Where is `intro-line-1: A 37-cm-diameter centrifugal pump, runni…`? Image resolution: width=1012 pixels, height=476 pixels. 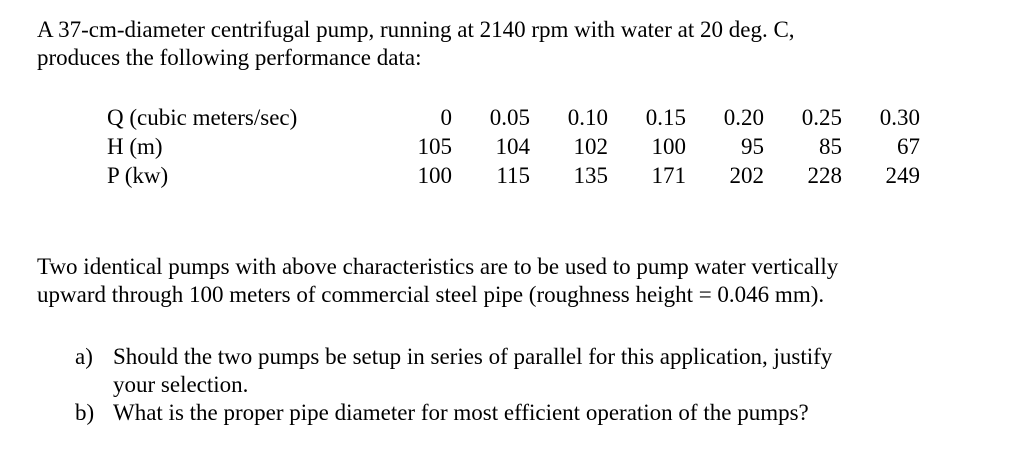
intro-line-1: A 37-cm-diameter centrifugal pump, runni… is located at coordinates (416, 29).